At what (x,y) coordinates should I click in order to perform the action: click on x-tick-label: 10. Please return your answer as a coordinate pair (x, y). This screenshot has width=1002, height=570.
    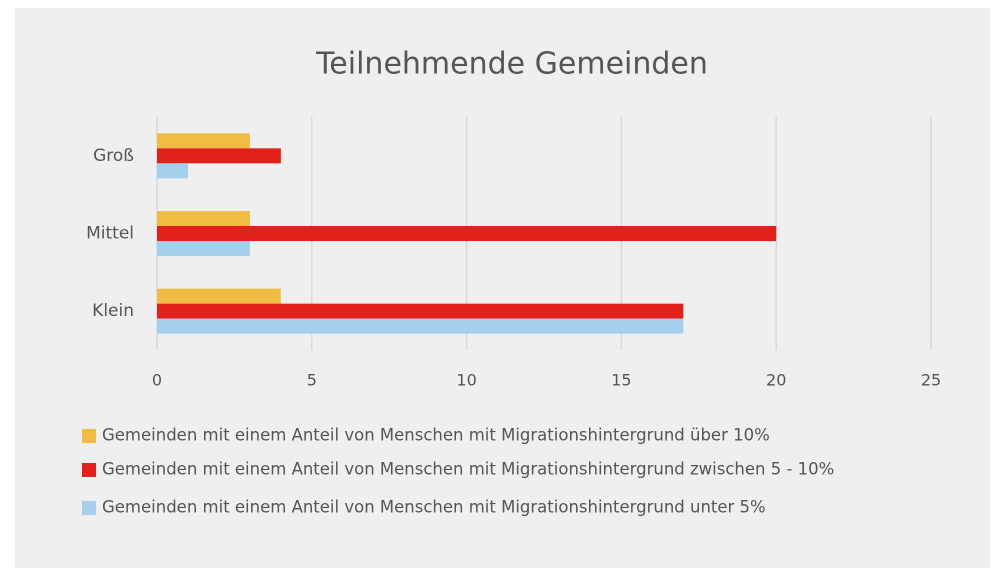
    Looking at the image, I should click on (466, 380).